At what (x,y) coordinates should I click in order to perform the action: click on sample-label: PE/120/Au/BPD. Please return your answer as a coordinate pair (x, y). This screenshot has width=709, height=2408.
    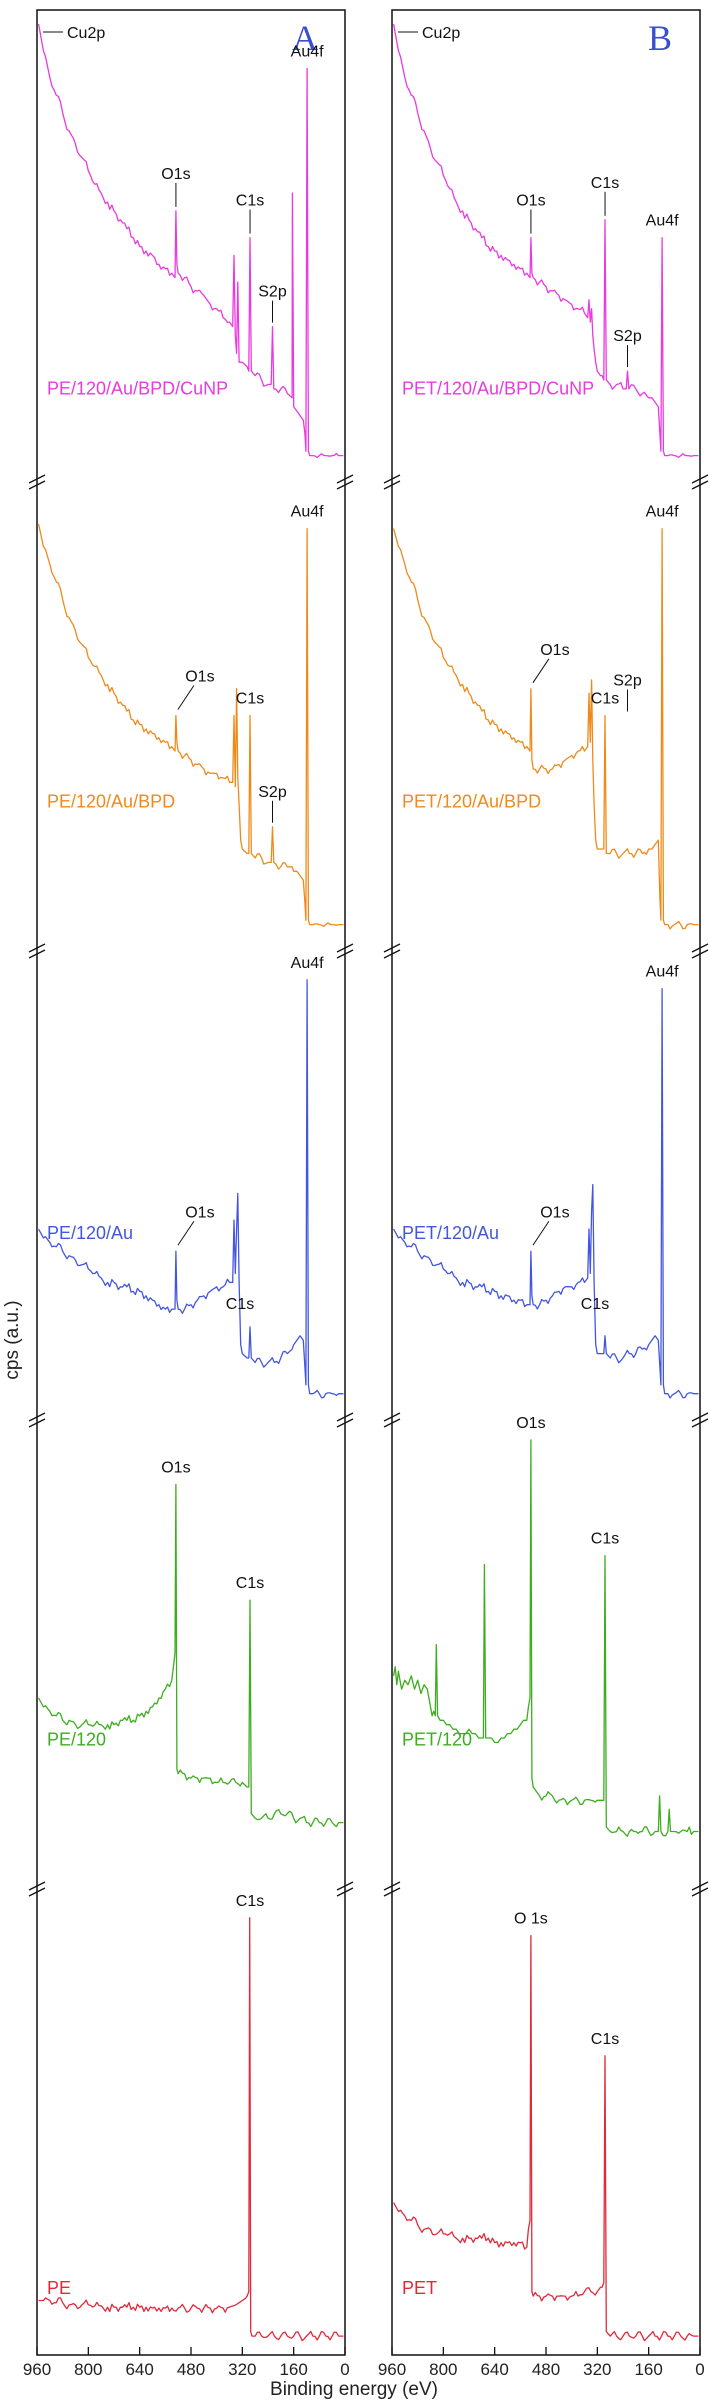
    Looking at the image, I should click on (111, 801).